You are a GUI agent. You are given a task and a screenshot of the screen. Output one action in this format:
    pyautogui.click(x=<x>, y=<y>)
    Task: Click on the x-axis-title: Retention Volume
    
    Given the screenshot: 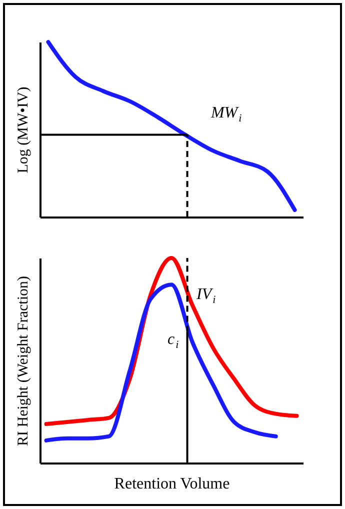 What is the action you would take?
    pyautogui.click(x=172, y=484)
    